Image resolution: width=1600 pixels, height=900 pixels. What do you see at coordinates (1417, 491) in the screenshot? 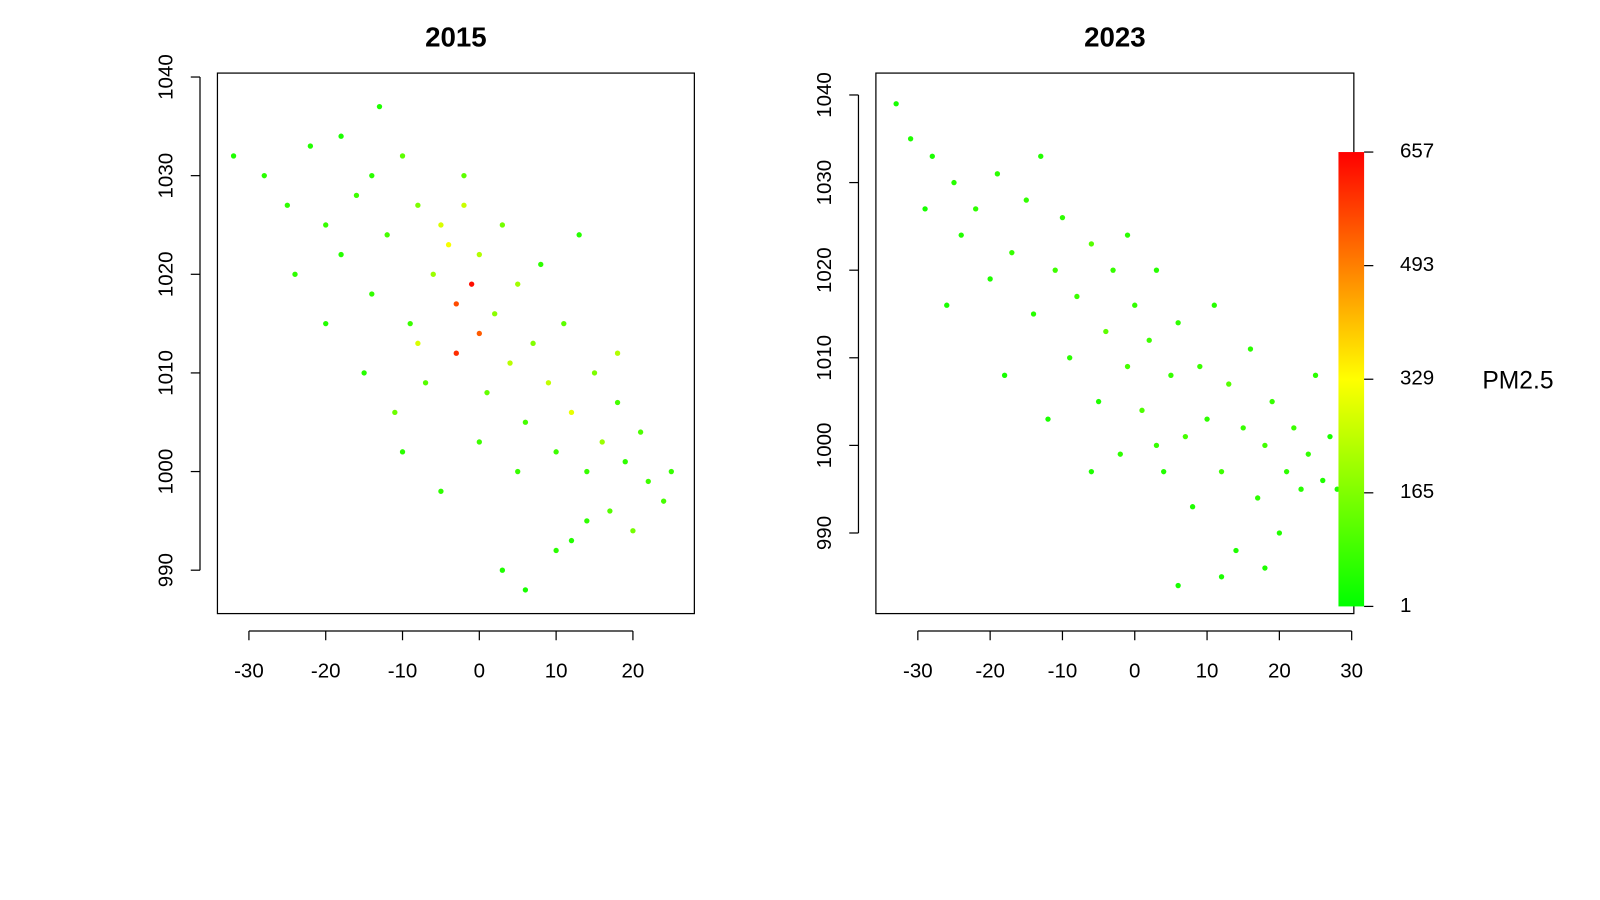
I see `colorbar-tick-label: 165` at bounding box center [1417, 491].